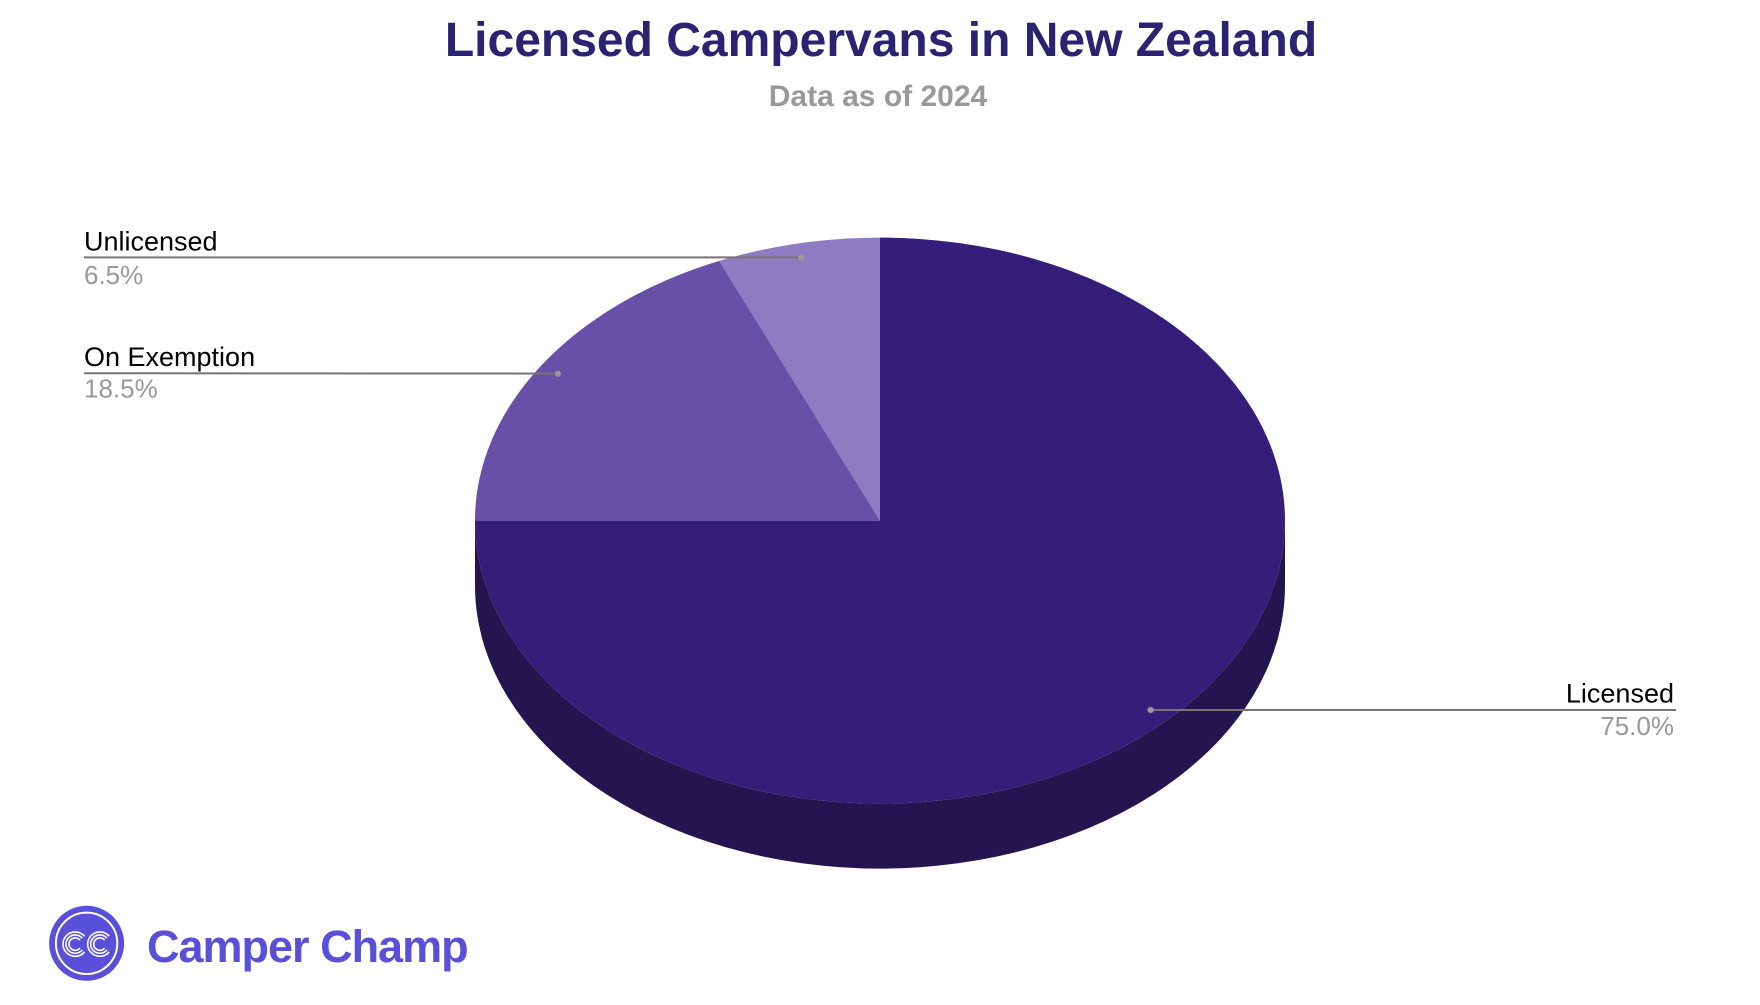  I want to click on svg-text: On Exemption, so click(169, 357).